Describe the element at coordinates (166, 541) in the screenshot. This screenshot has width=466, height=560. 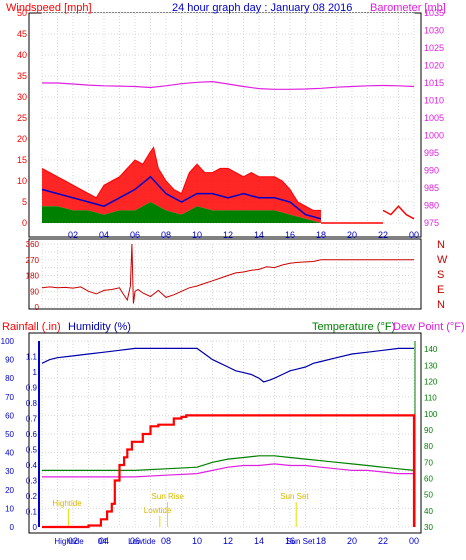
I see `thr-x-tick-label: 08` at that location.